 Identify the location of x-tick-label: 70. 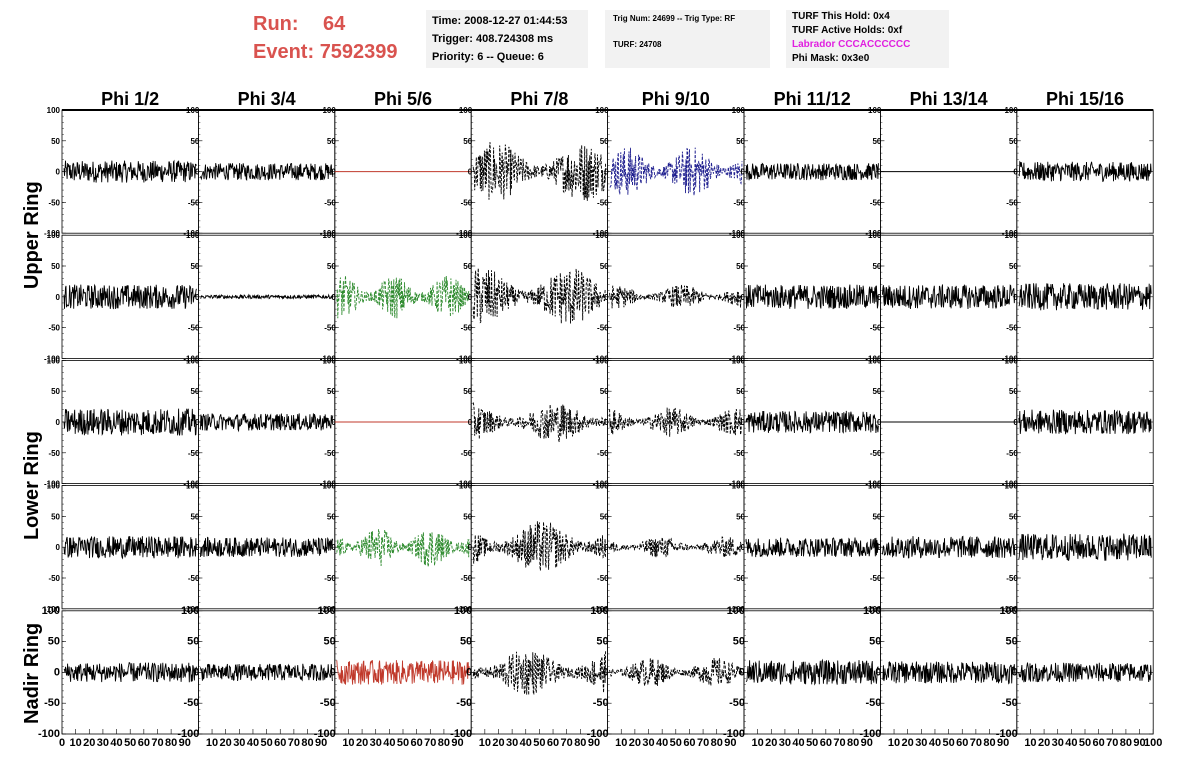
(703, 743).